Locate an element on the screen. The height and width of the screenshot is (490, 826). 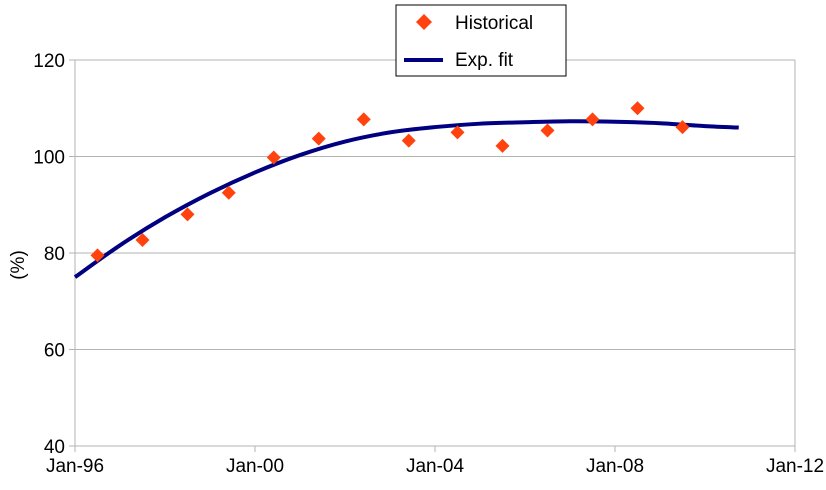
legend-item-historical: Historical is located at coordinates (474, 23).